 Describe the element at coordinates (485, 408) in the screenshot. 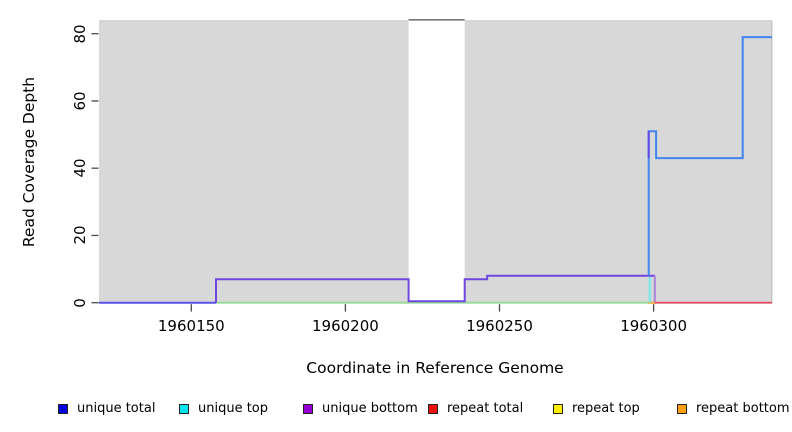

I see `legend-label: repeat total` at that location.